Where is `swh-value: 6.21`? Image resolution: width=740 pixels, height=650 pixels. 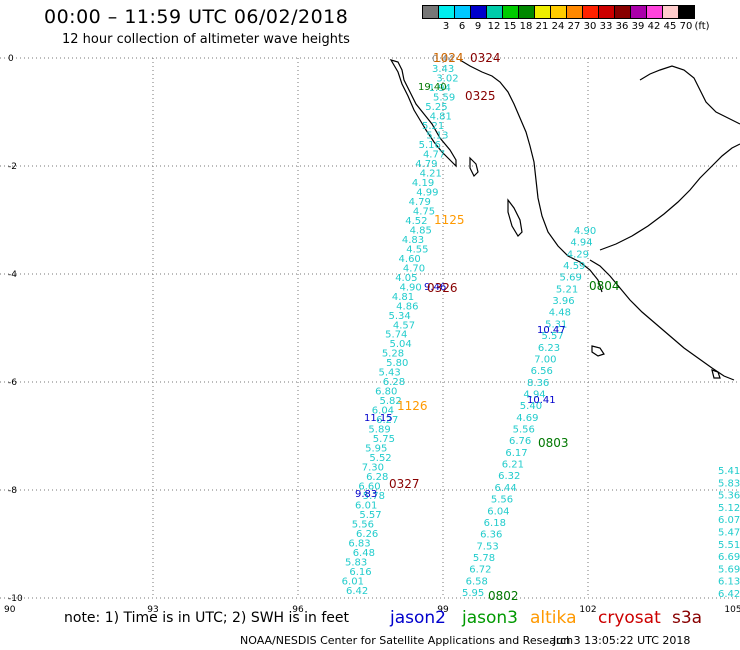
swh-value: 6.21 is located at coordinates (513, 465).